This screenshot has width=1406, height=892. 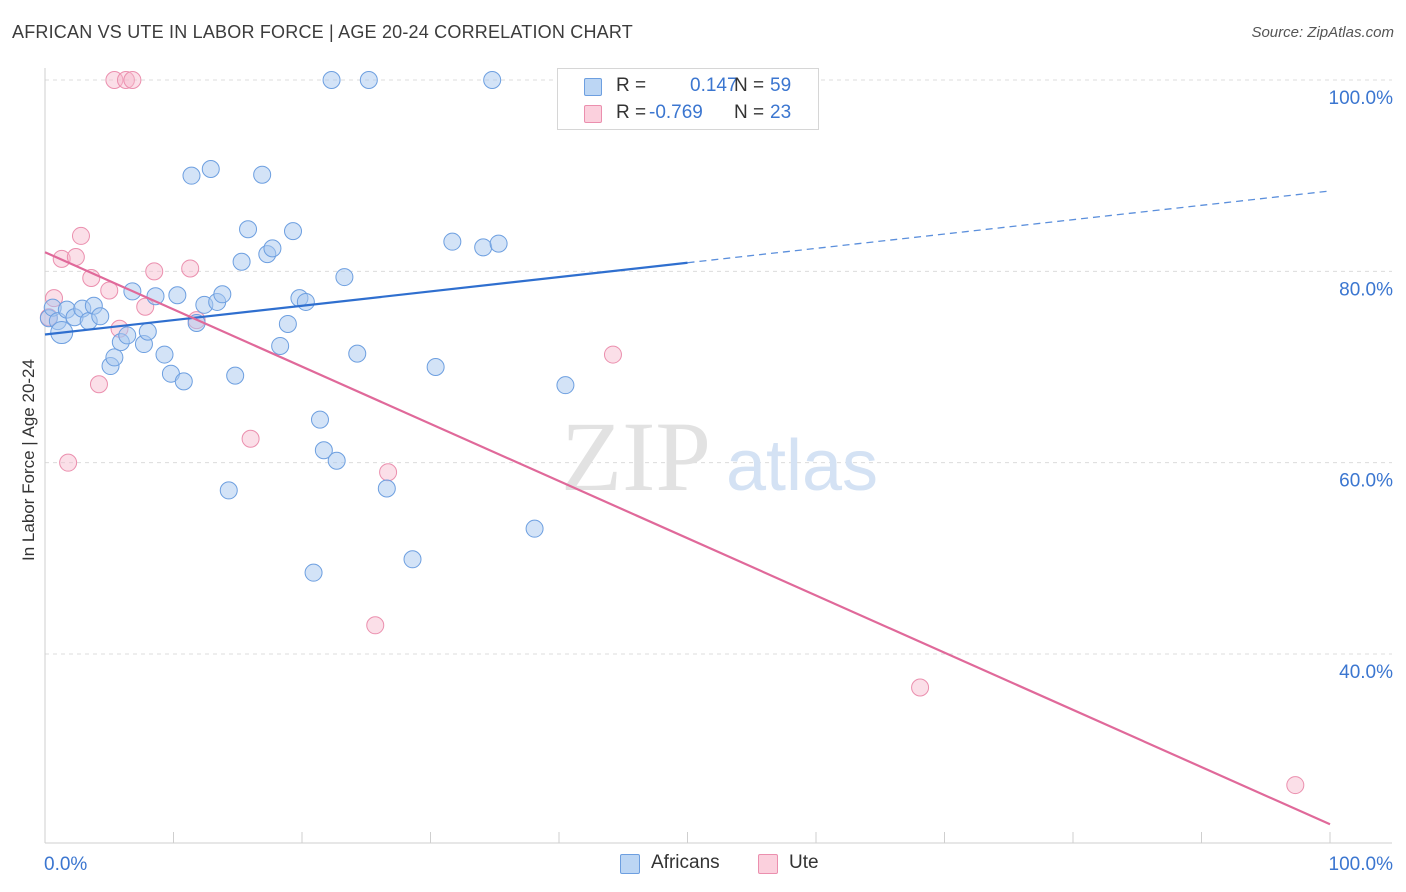 I want to click on y-tick-label: 100.0%, so click(x=1361, y=98).